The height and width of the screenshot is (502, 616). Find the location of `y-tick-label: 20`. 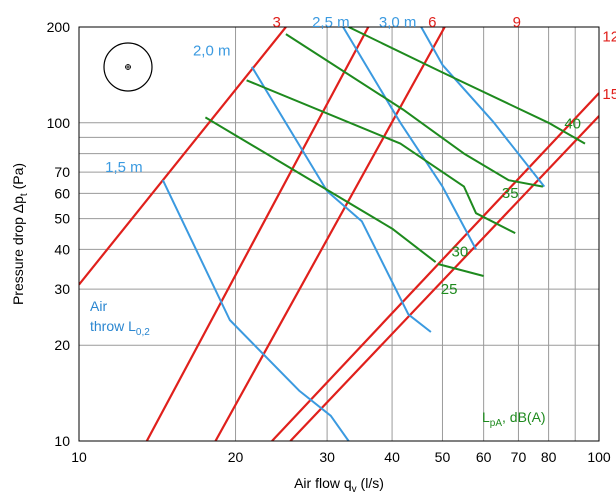

y-tick-label: 20 is located at coordinates (62, 345).